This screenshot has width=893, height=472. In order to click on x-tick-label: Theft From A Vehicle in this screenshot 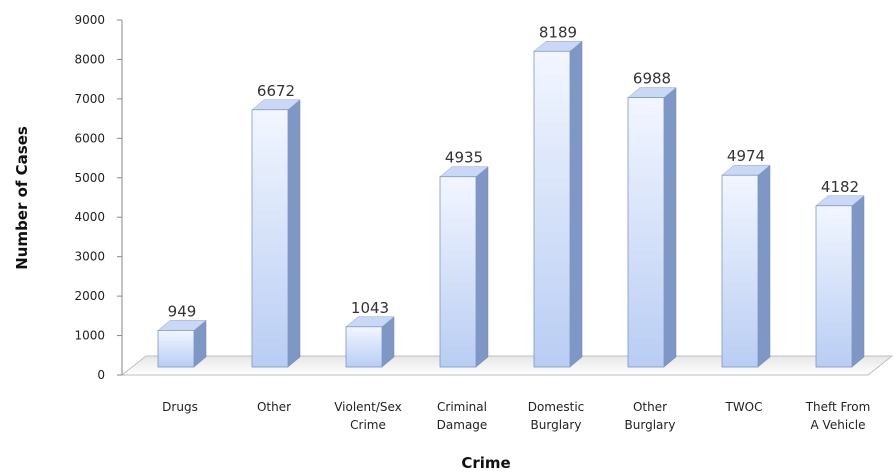, I will do `click(838, 416)`.